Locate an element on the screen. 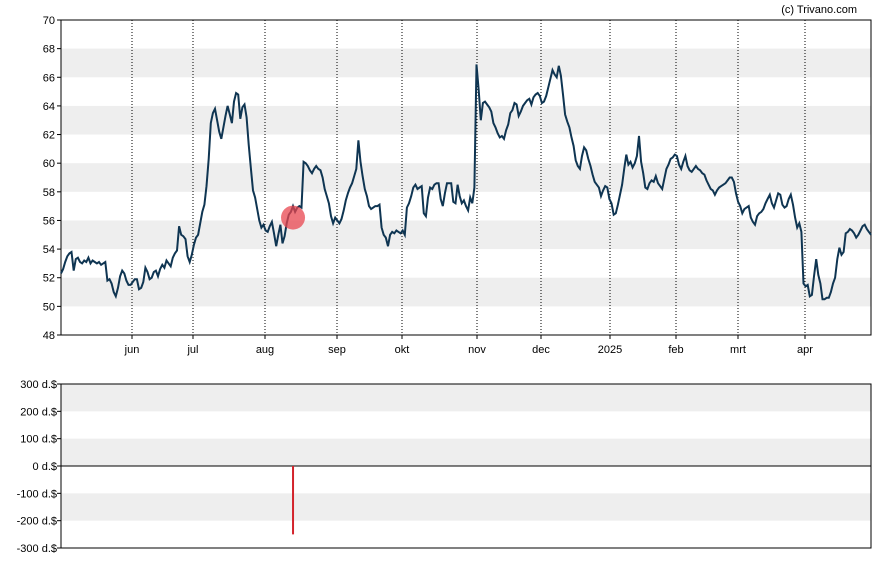  price-x-tick-label: jun is located at coordinates (132, 350).